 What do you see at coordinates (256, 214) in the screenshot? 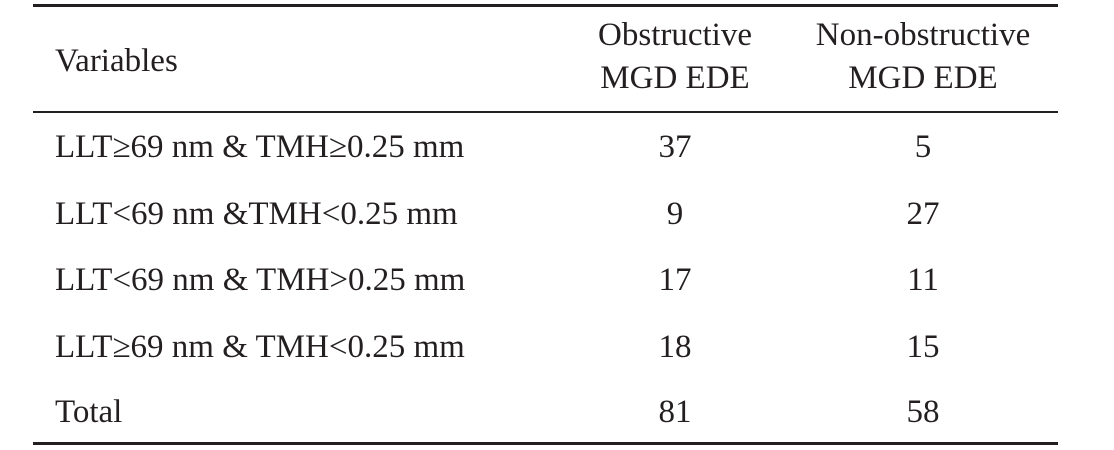
I see `row-label: LLT<69 nm &TMH<0.25 mm` at bounding box center [256, 214].